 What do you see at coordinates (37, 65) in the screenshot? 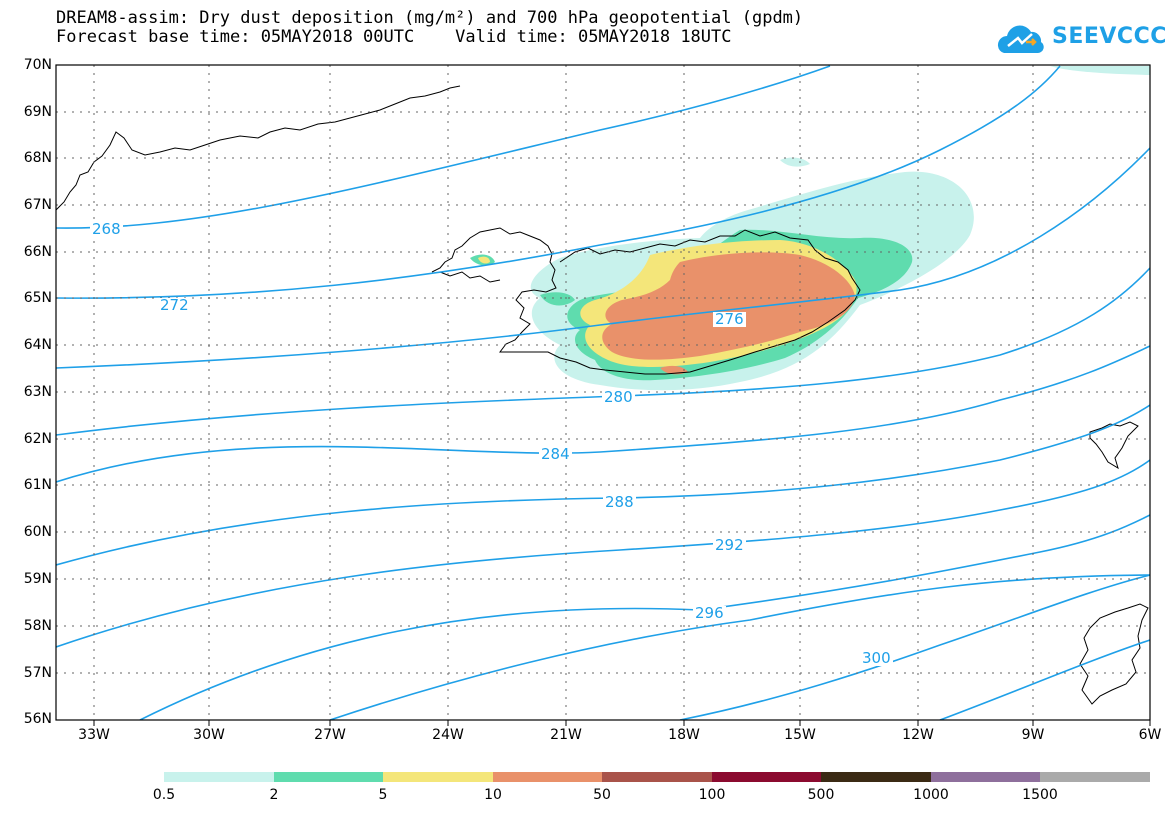
I see `lat-label: 70N` at bounding box center [37, 65].